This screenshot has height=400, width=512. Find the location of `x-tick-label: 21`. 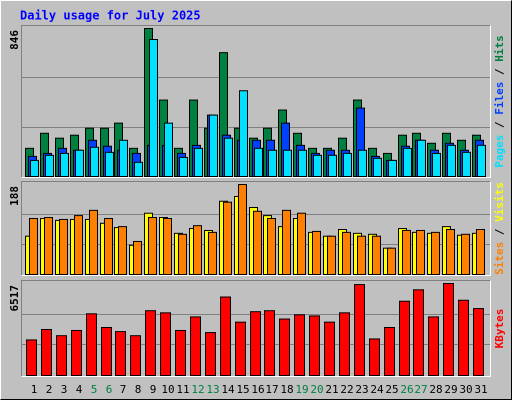

x-tick-label: 21 is located at coordinates (331, 389).